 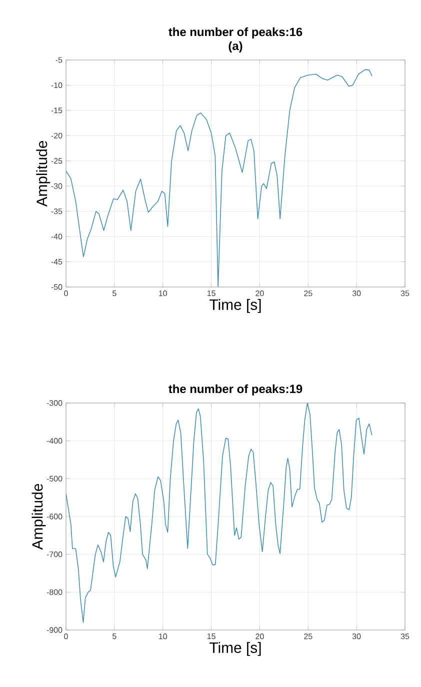 I want to click on chart-subtitle: (a), so click(x=235, y=46).